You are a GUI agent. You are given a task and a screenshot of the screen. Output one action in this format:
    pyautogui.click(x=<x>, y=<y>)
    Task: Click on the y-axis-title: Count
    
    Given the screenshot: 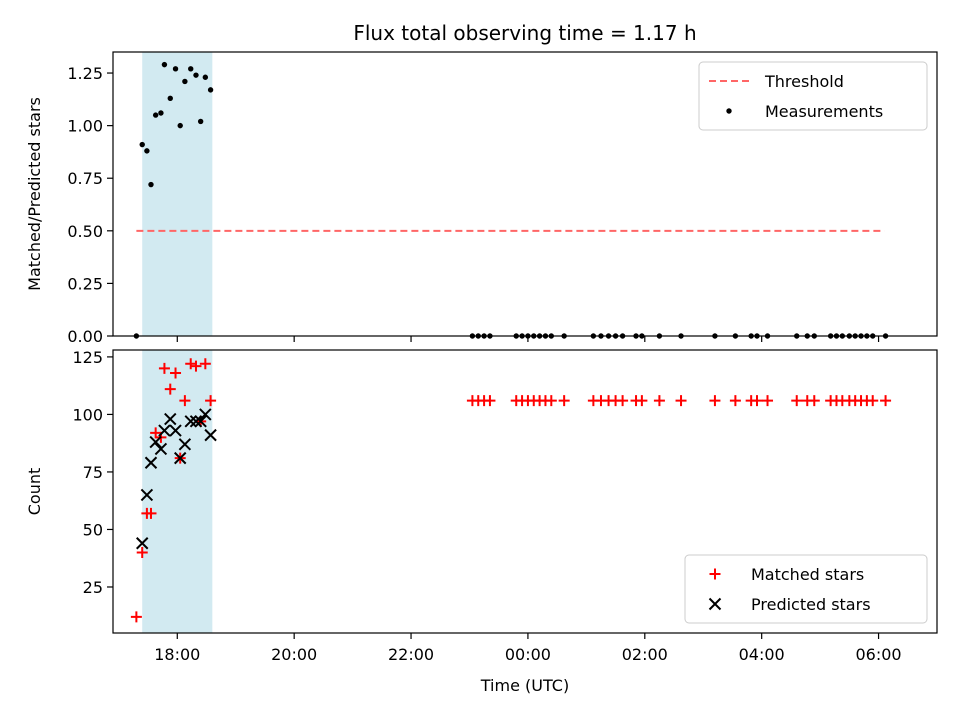 What is the action you would take?
    pyautogui.click(x=34, y=492)
    